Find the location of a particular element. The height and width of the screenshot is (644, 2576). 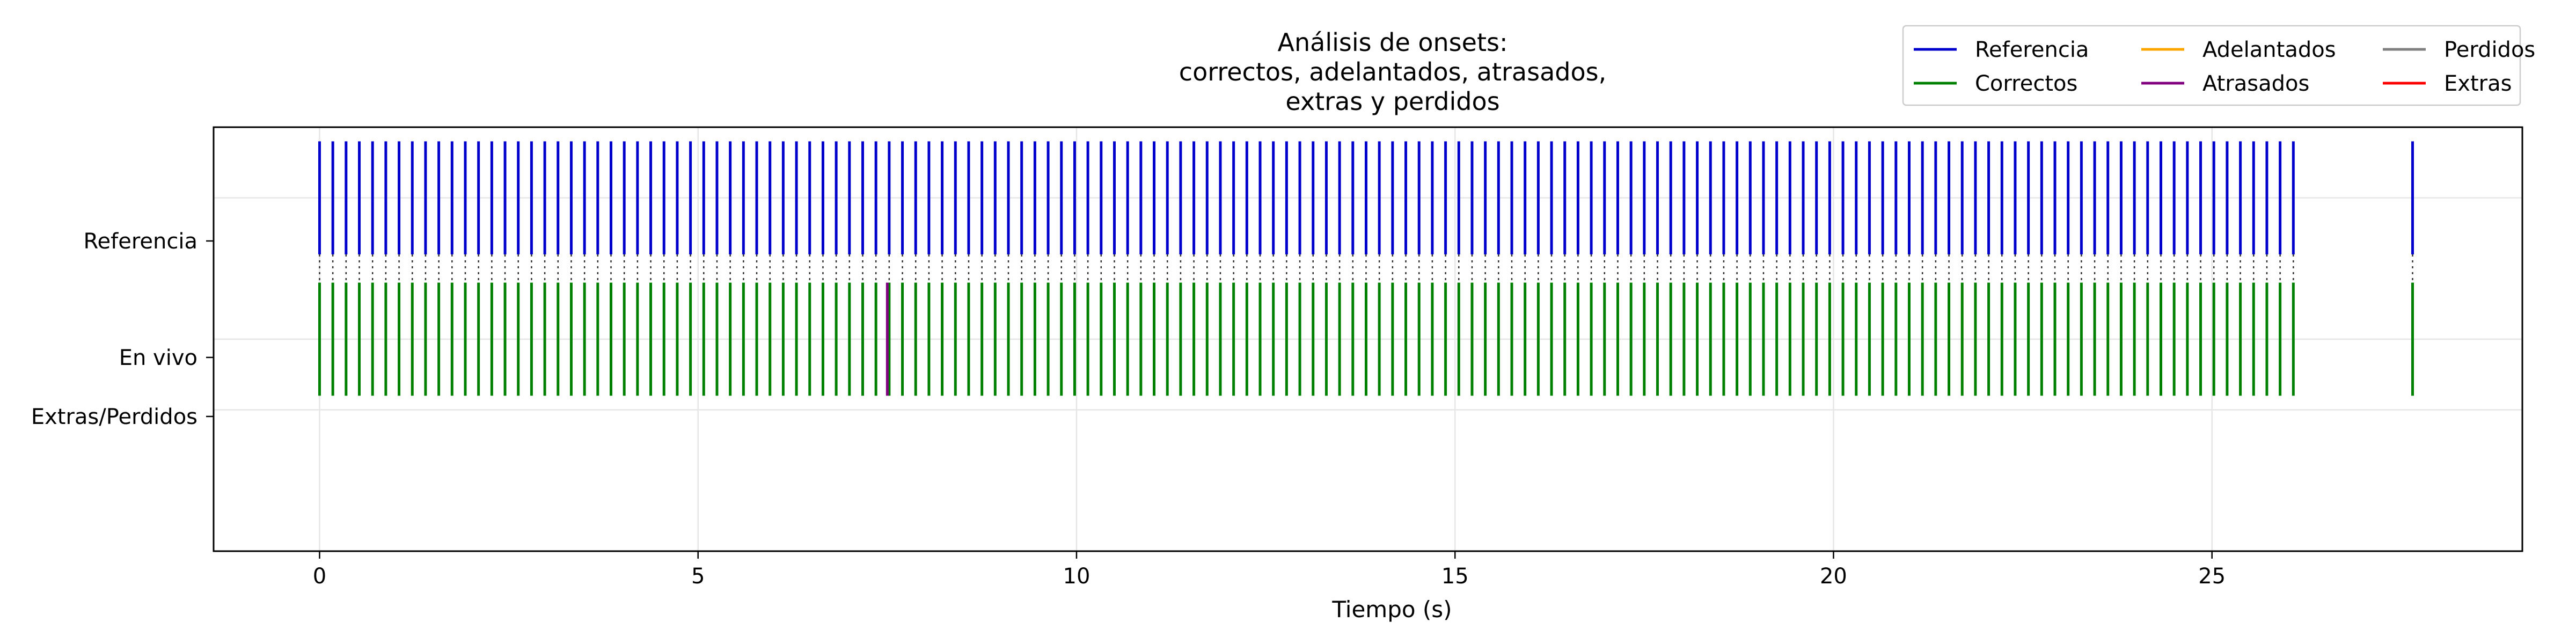

legend-box is located at coordinates (2211, 65).